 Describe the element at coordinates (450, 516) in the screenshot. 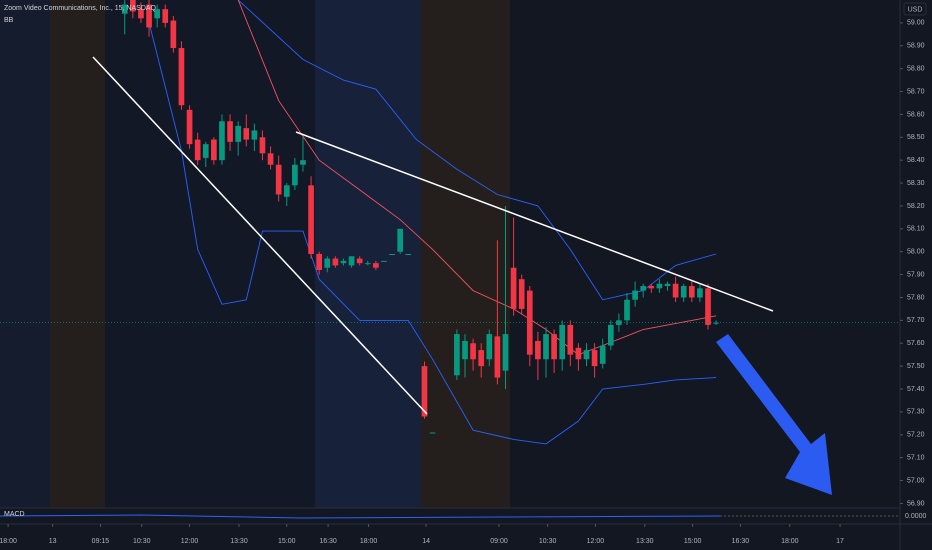

I see `macd-pane` at that location.